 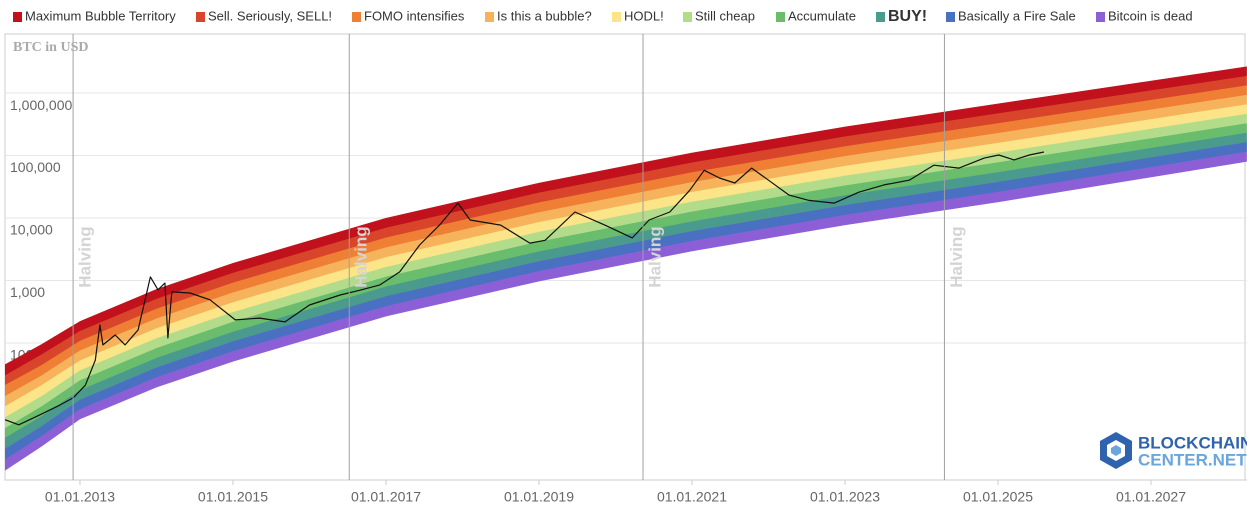 What do you see at coordinates (31, 230) in the screenshot?
I see `y-tick-label: 10,000` at bounding box center [31, 230].